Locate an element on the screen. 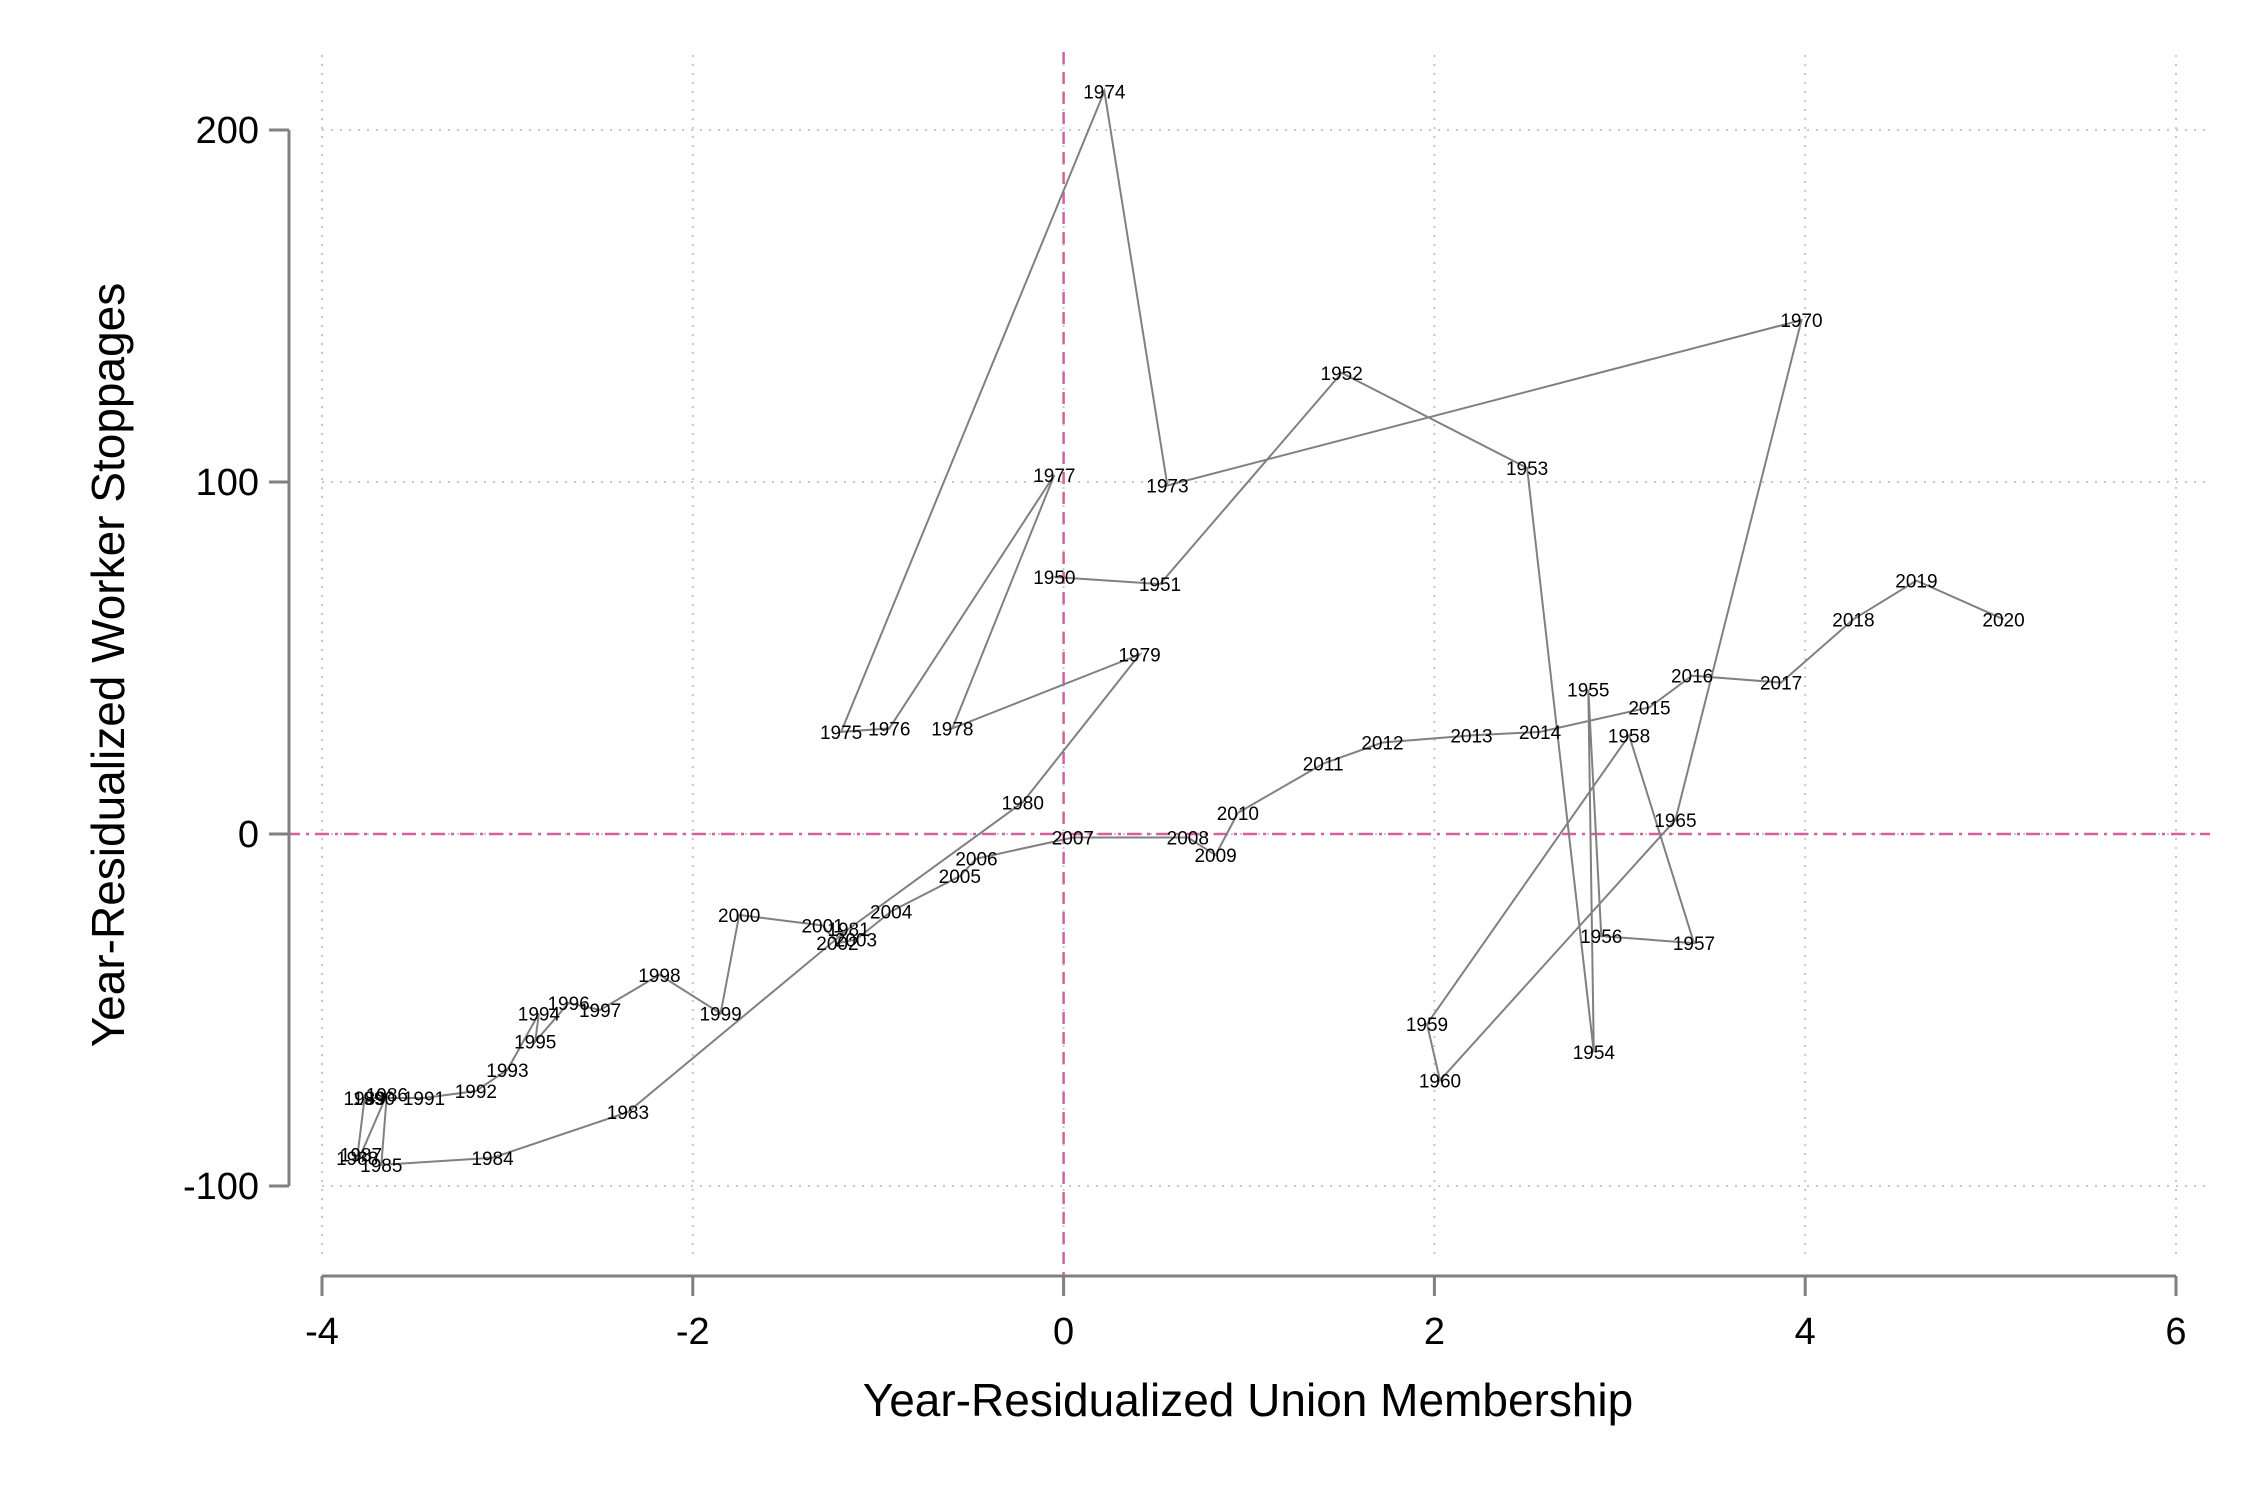 This screenshot has height=1500, width=2250. point-label-1985: 1985 is located at coordinates (381, 1166).